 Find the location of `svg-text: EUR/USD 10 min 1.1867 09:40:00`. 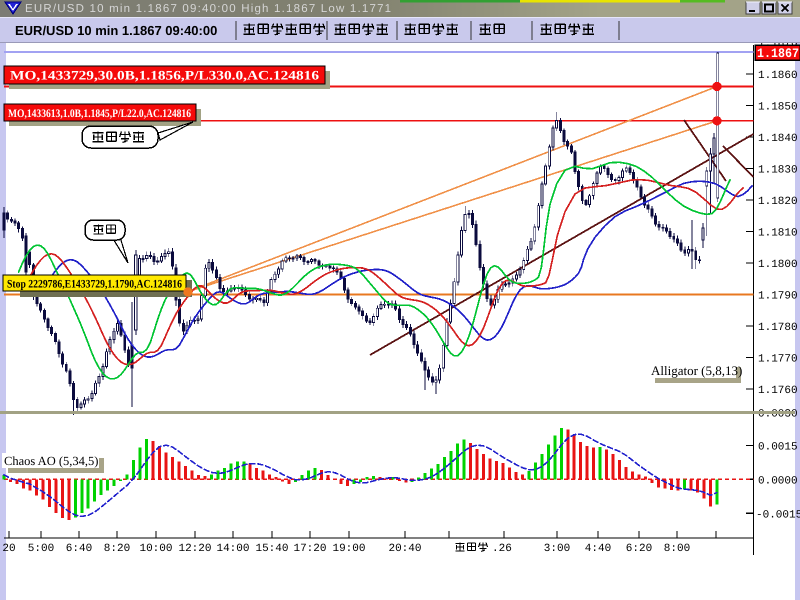

svg-text: EUR/USD 10 min 1.1867 09:40:00 is located at coordinates (116, 30).